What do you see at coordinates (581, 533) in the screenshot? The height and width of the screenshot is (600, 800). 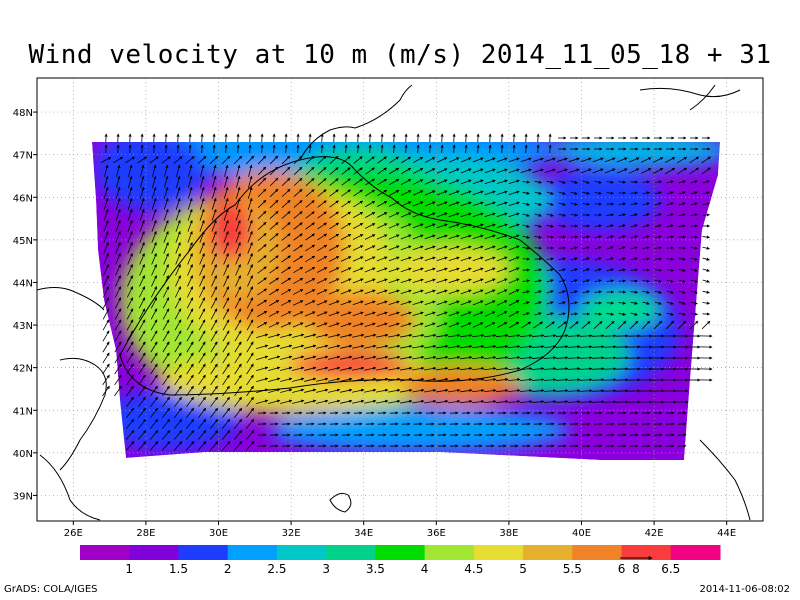 I see `lon-tick-label: 40E` at bounding box center [581, 533].